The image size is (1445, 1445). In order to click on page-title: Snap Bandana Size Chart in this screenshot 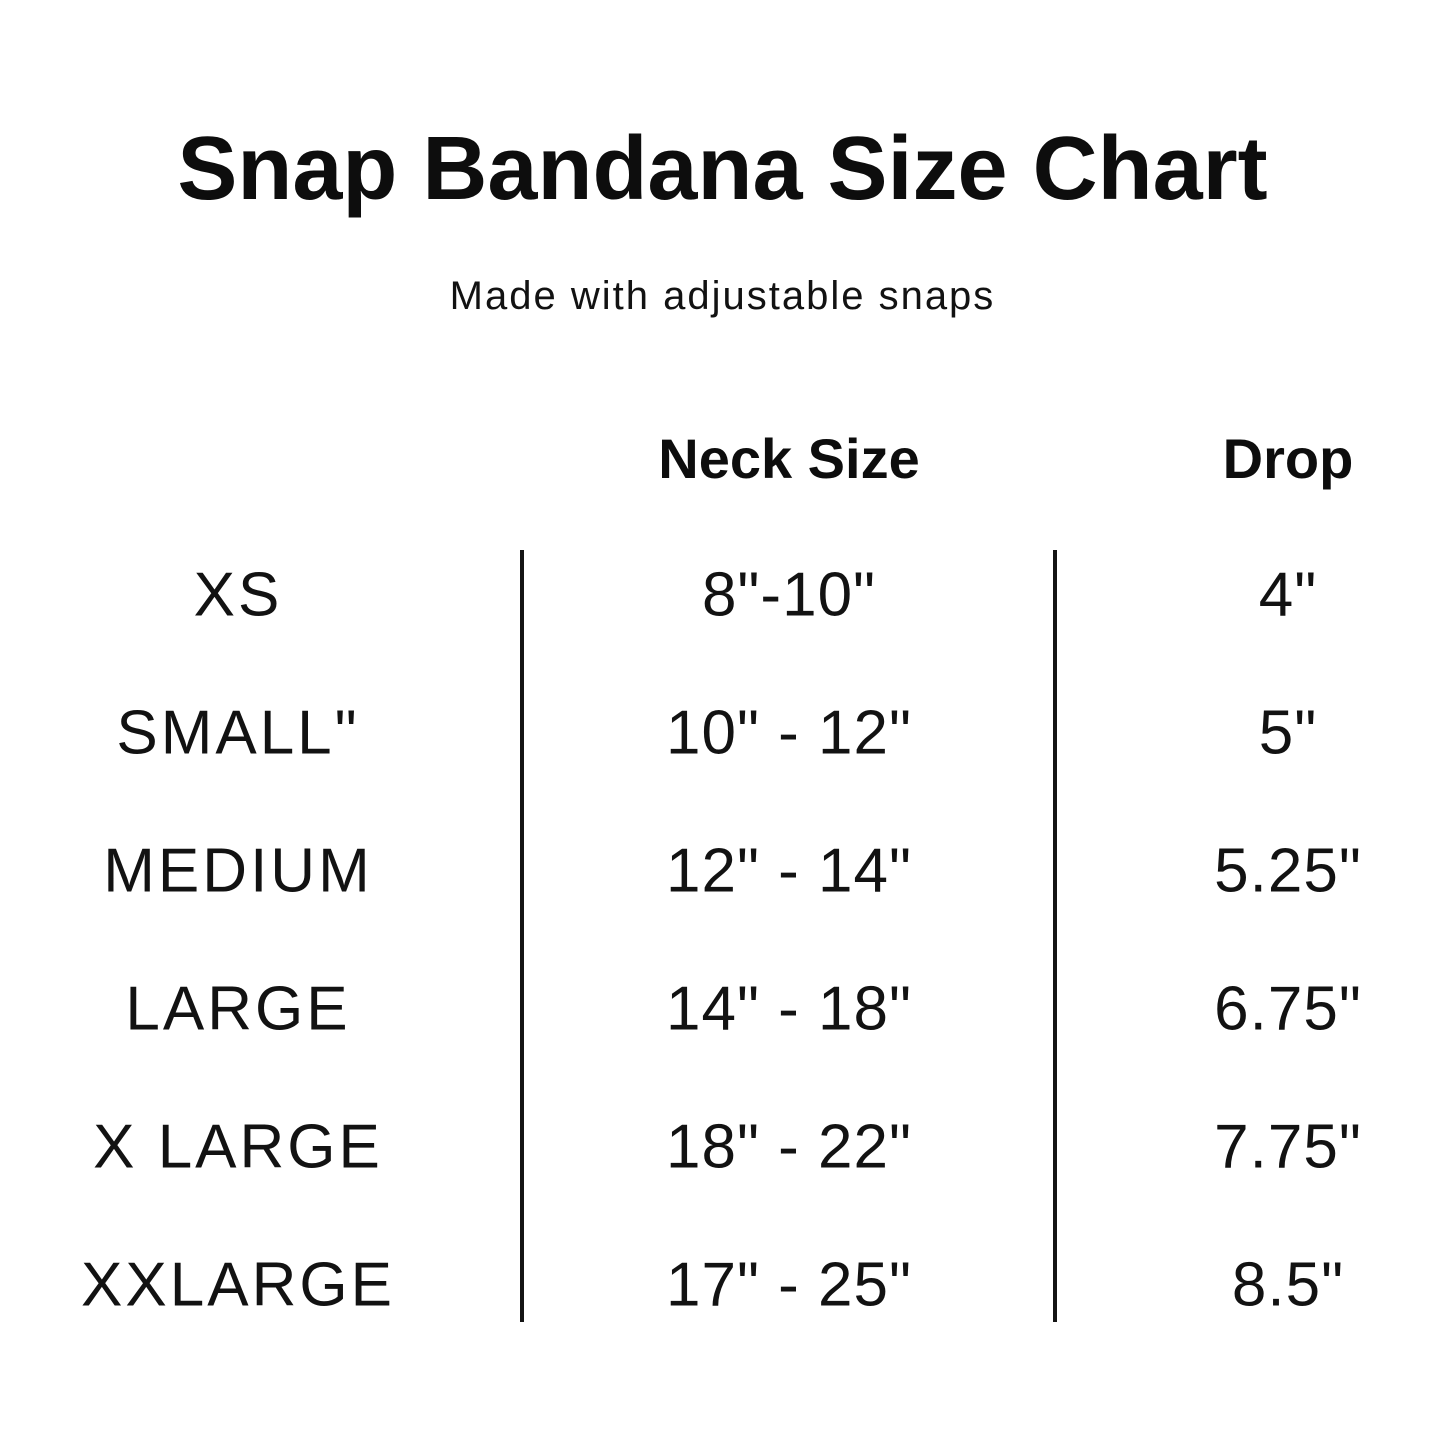, I will do `click(722, 169)`.